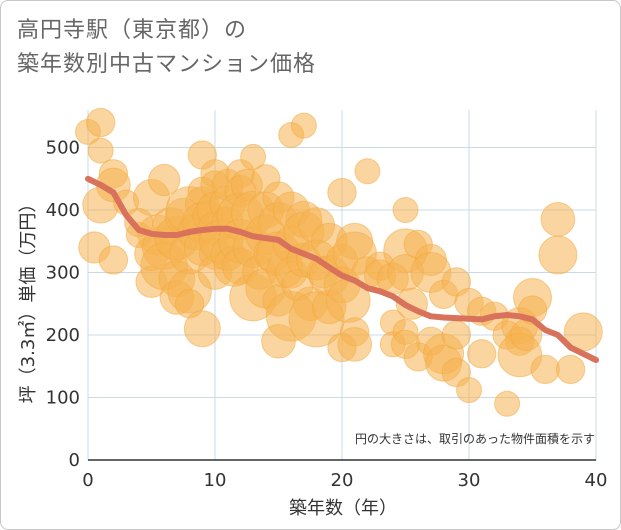 This screenshot has height=530, width=621. Describe the element at coordinates (87, 480) in the screenshot. I see `x-tick-label: 0` at that location.